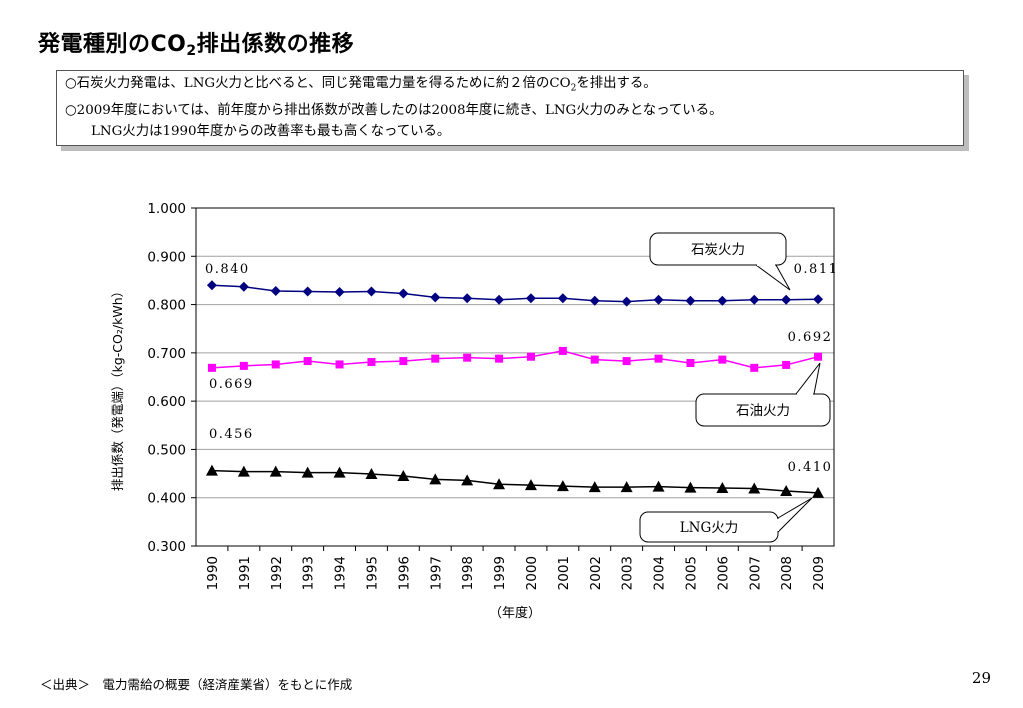 The height and width of the screenshot is (708, 1023). Describe the element at coordinates (227, 269) in the screenshot. I see `start-value-label: 0.840` at that location.